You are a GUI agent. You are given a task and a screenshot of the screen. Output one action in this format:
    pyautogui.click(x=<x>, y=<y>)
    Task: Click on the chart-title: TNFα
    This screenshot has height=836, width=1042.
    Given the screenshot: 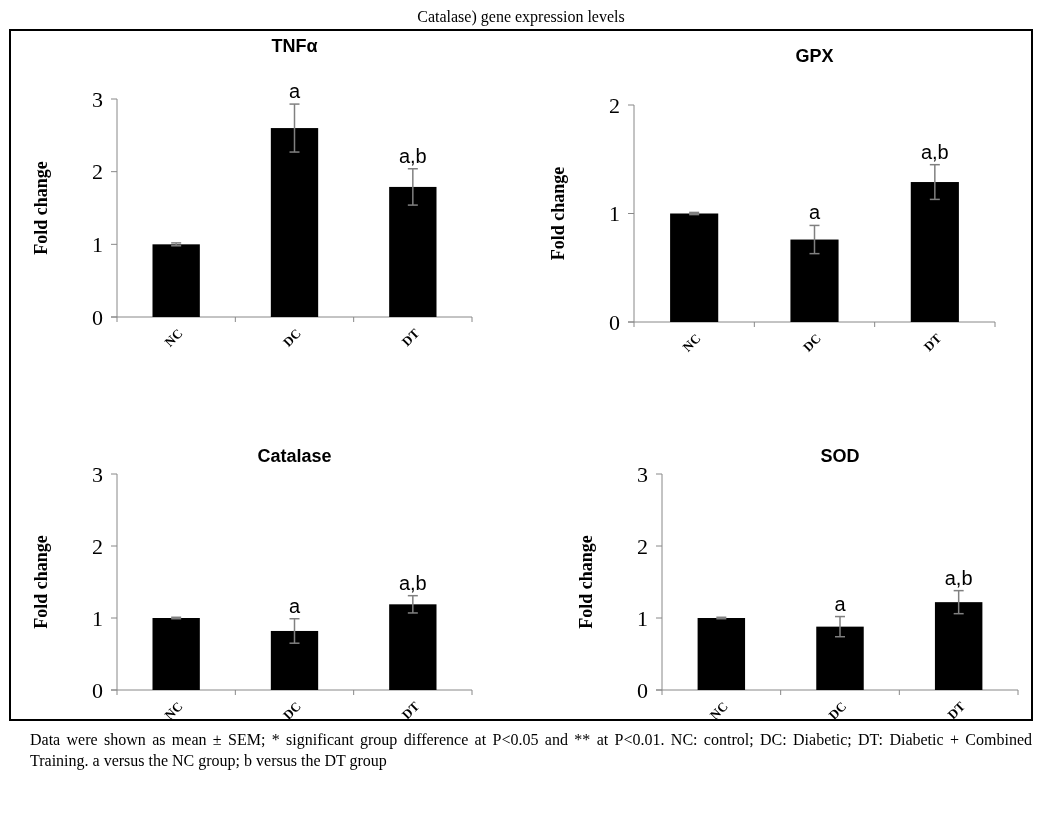 What is the action you would take?
    pyautogui.click(x=294, y=46)
    